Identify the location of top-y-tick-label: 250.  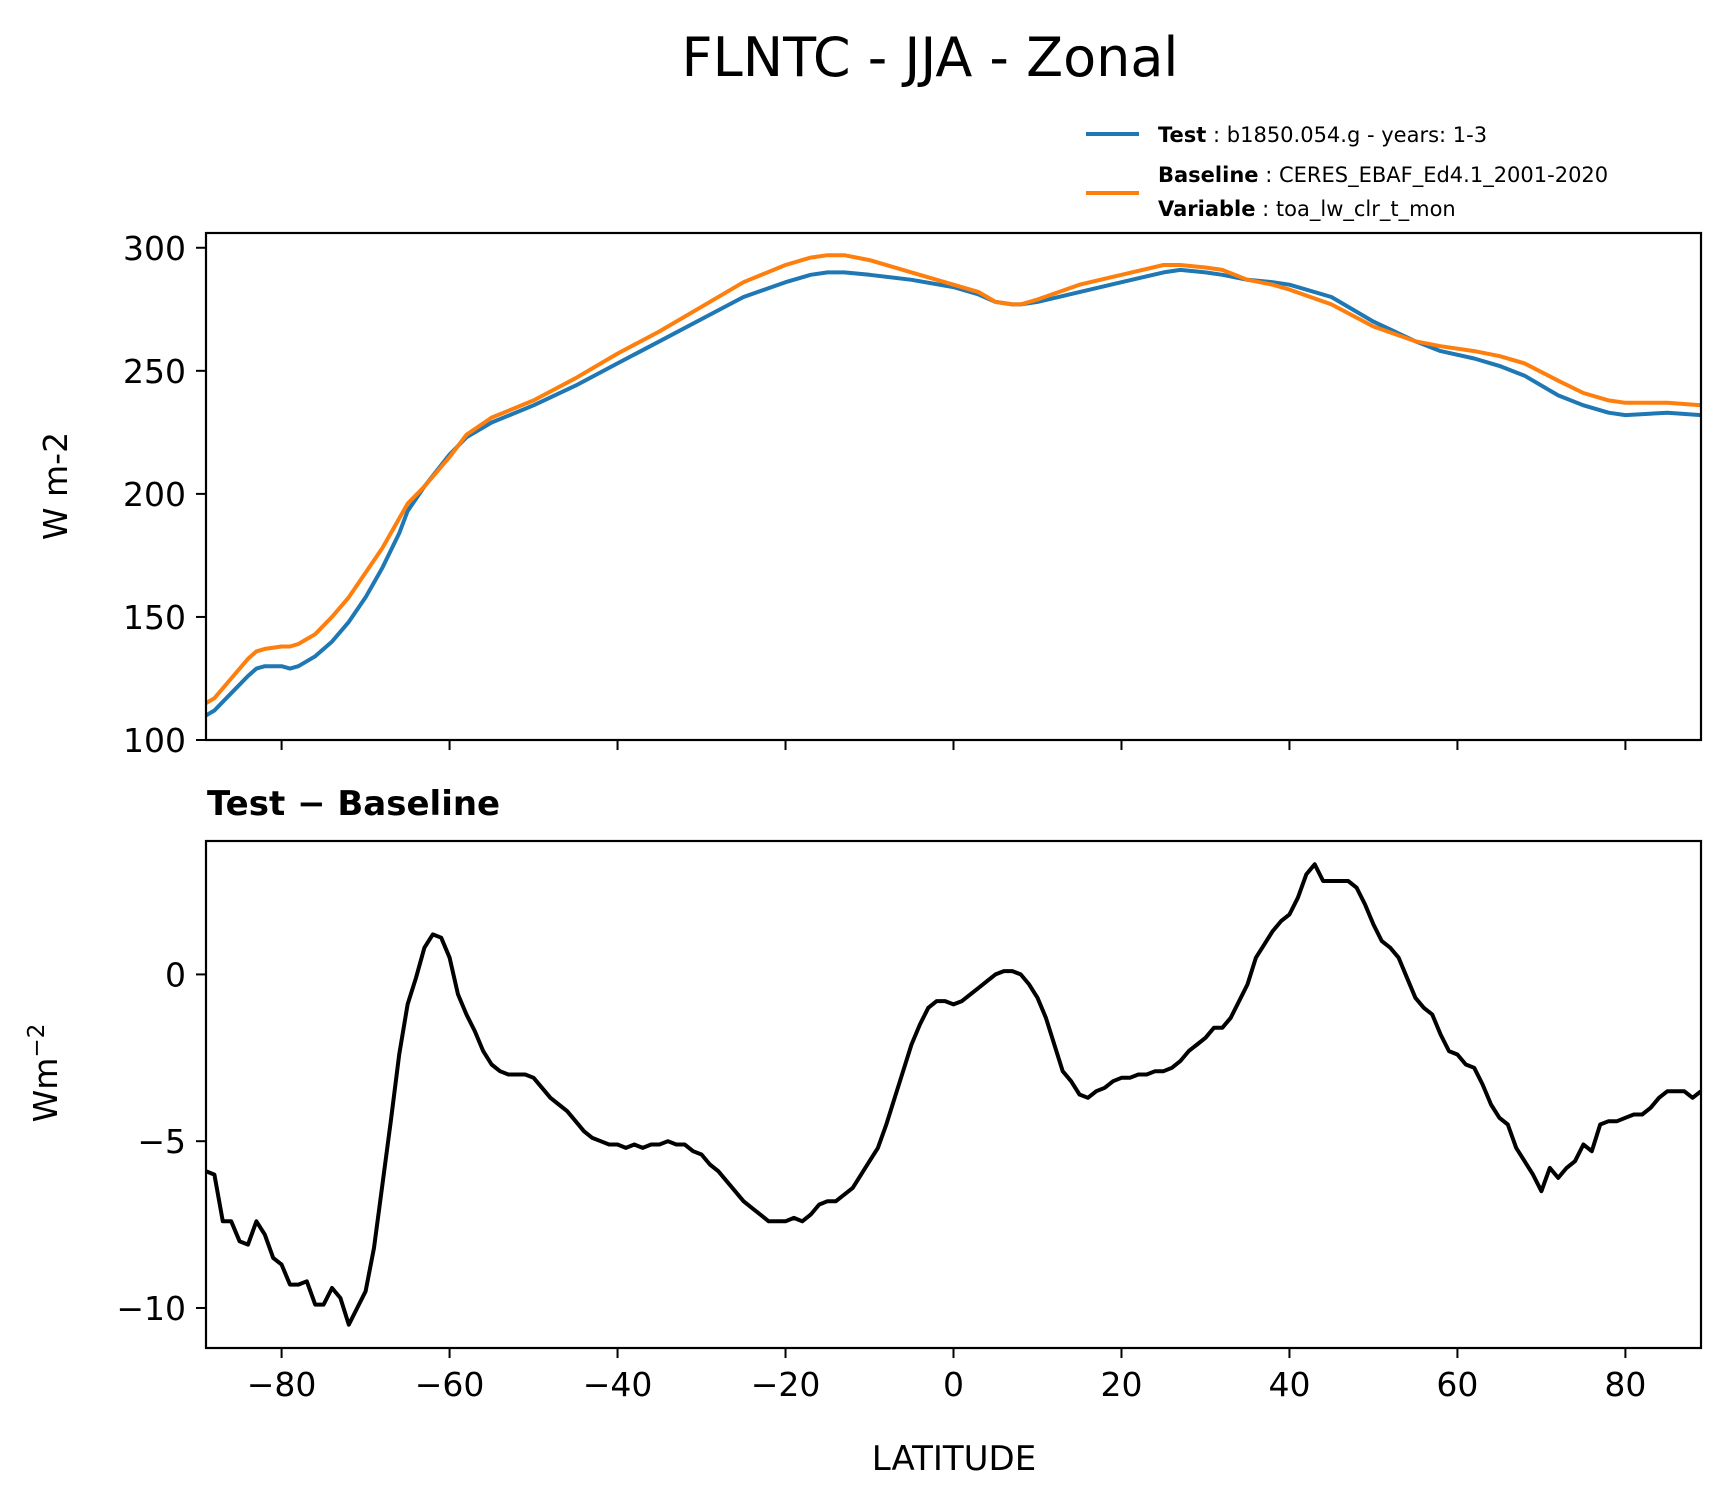
(154, 371).